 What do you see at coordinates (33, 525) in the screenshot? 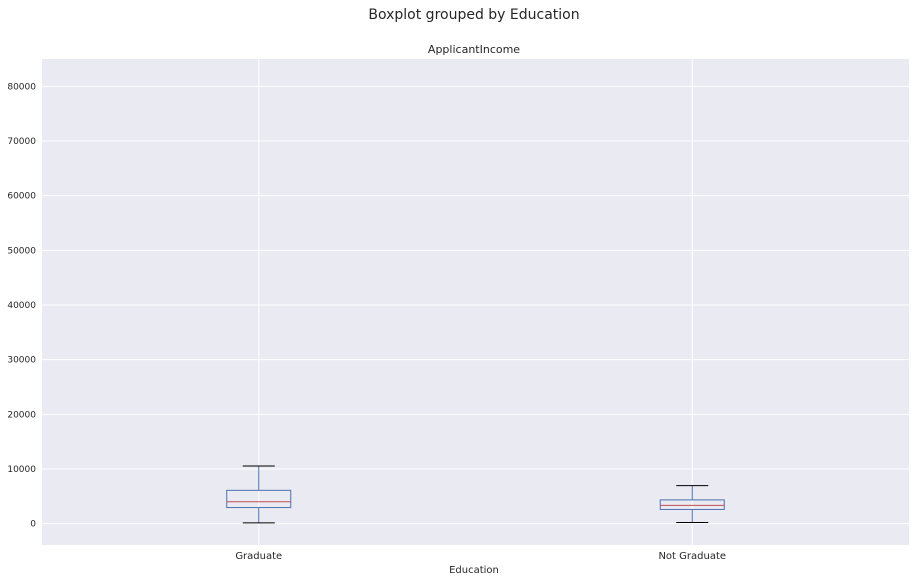
I see `y-tick-label: 0` at bounding box center [33, 525].